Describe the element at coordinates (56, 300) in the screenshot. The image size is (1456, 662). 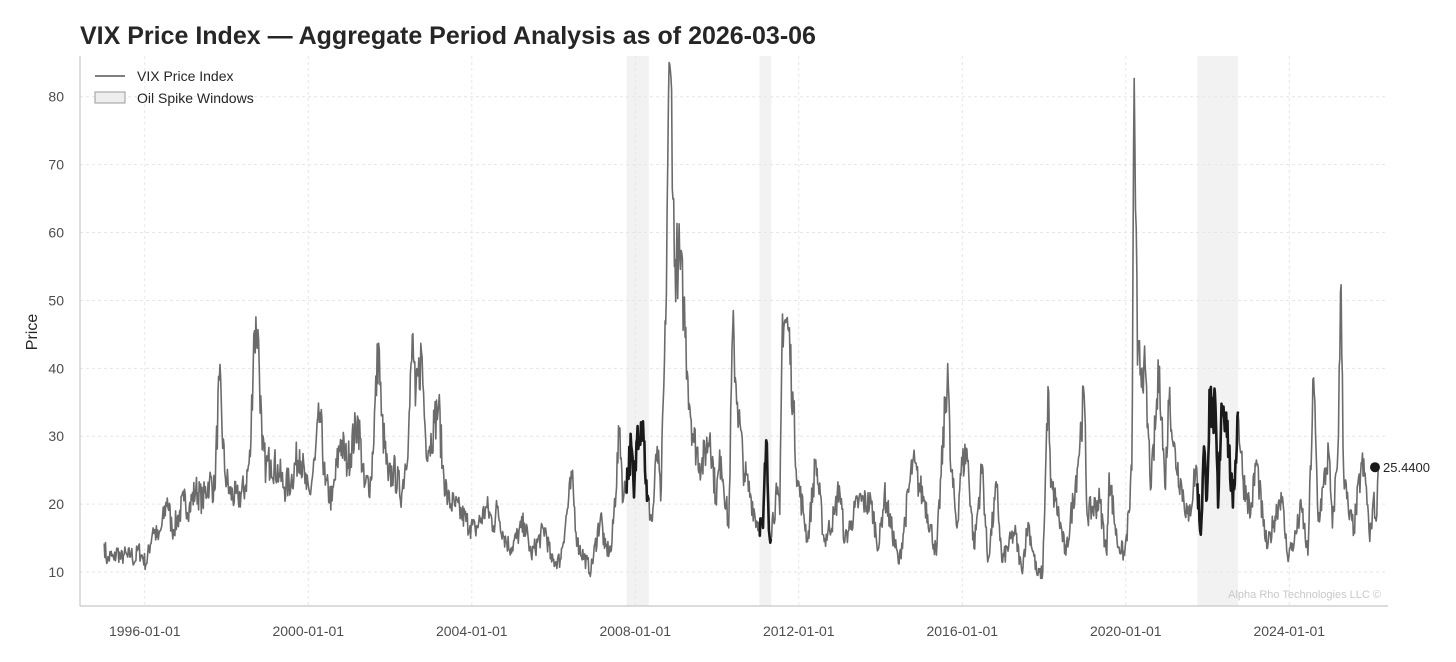
I see `y-tick-label: 50` at that location.